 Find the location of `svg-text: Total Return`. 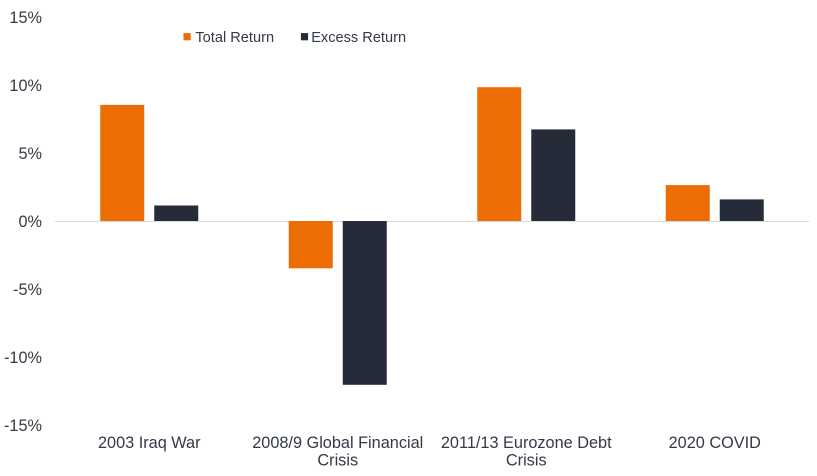

svg-text: Total Return is located at coordinates (234, 38).